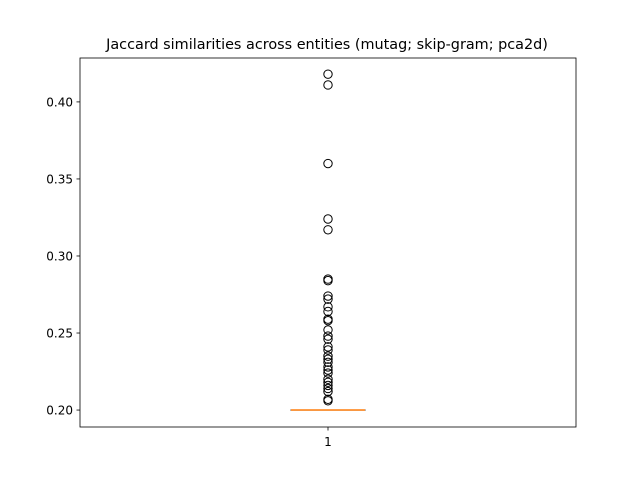 This screenshot has height=480, width=640. Describe the element at coordinates (328, 442) in the screenshot. I see `x-tick-label: 1` at that location.